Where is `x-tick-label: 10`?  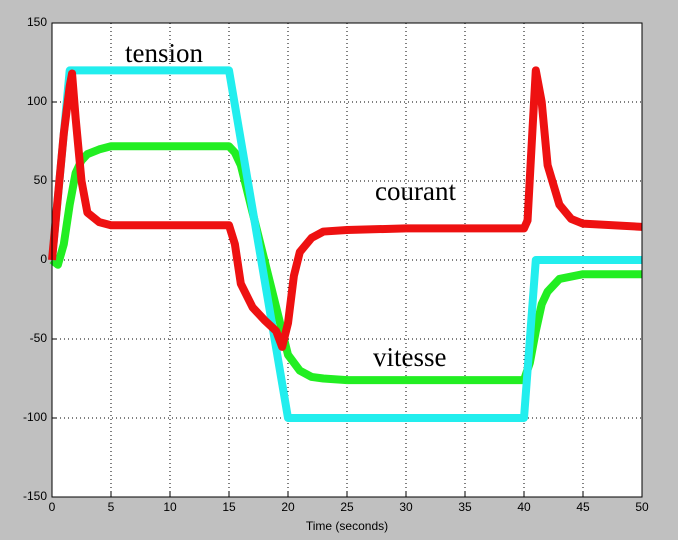
x-tick-label: 10 is located at coordinates (170, 507).